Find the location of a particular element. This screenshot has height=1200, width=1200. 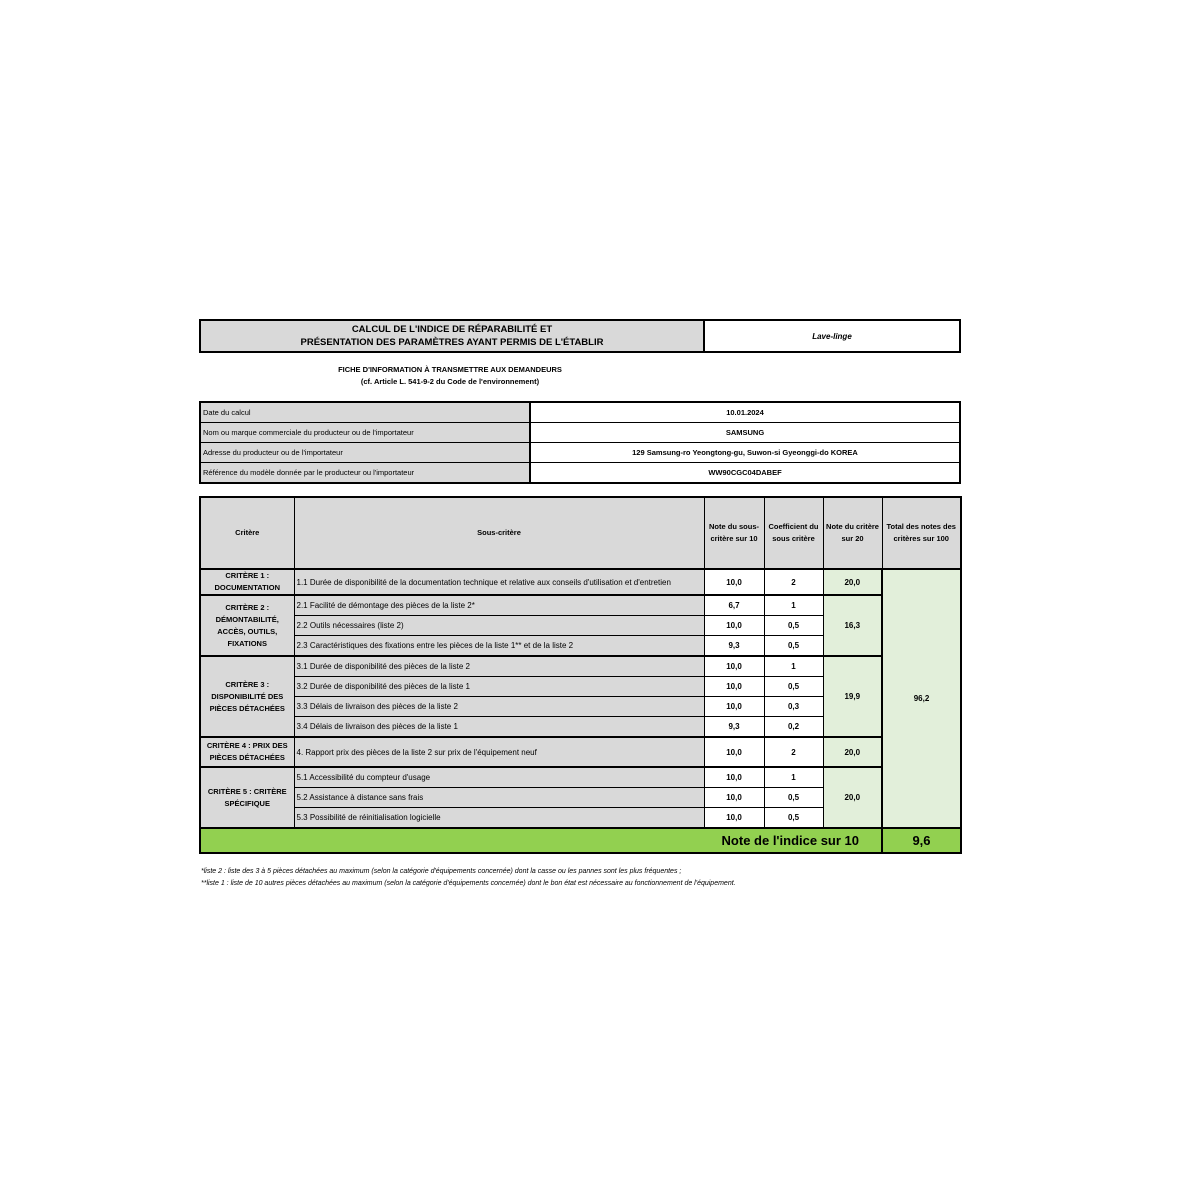

header-critere: Critère is located at coordinates (247, 533).